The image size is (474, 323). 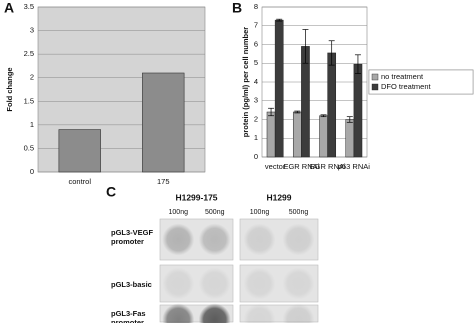 I want to click on row-label: pGL3-VEGF promoter, so click(x=132, y=237).